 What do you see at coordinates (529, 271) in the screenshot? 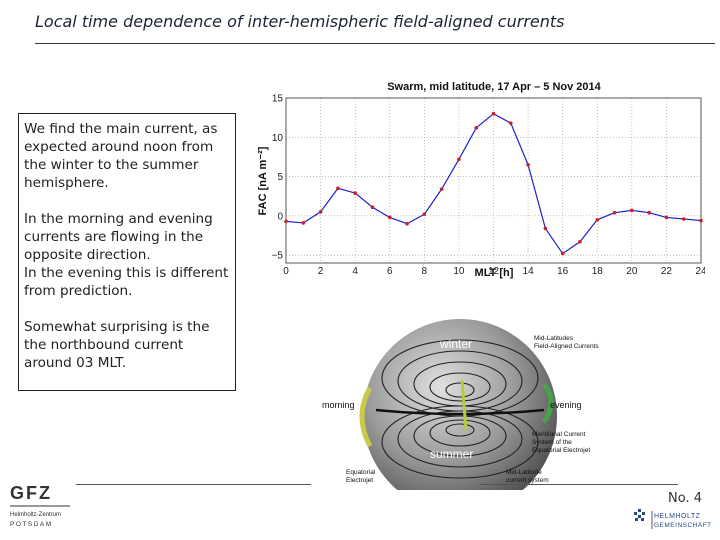
I see `x-tick-label: 14` at bounding box center [529, 271].